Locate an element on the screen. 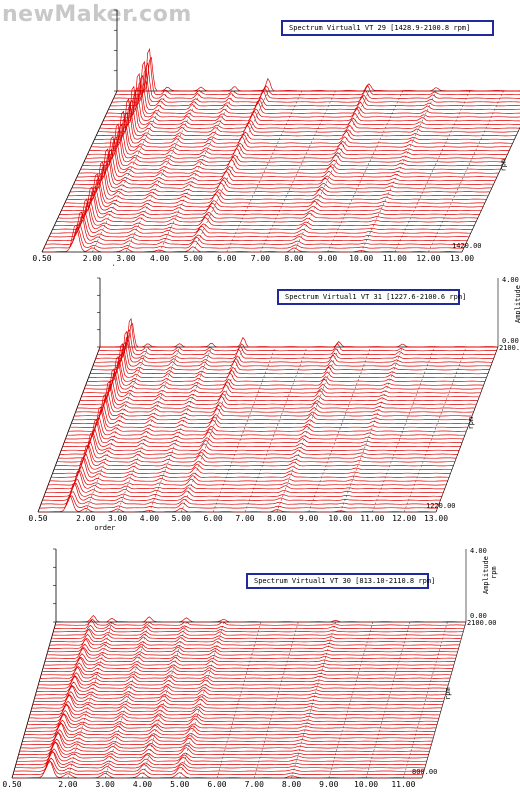 This screenshot has width=520, height=800. x-axis-label: order is located at coordinates (112, 265).